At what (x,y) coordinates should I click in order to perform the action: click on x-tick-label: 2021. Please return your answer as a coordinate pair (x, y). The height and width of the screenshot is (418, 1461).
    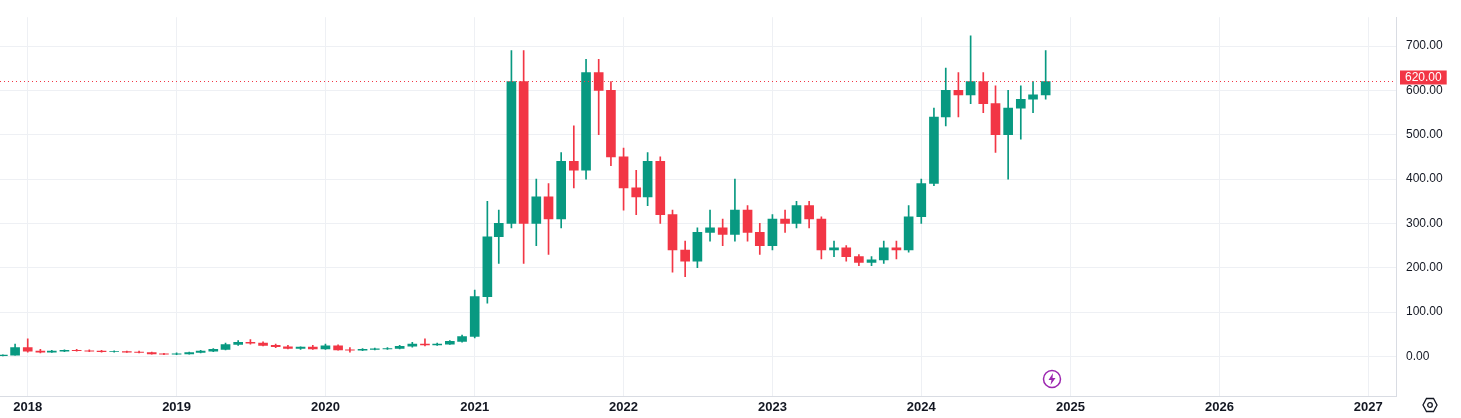
    Looking at the image, I should click on (475, 406).